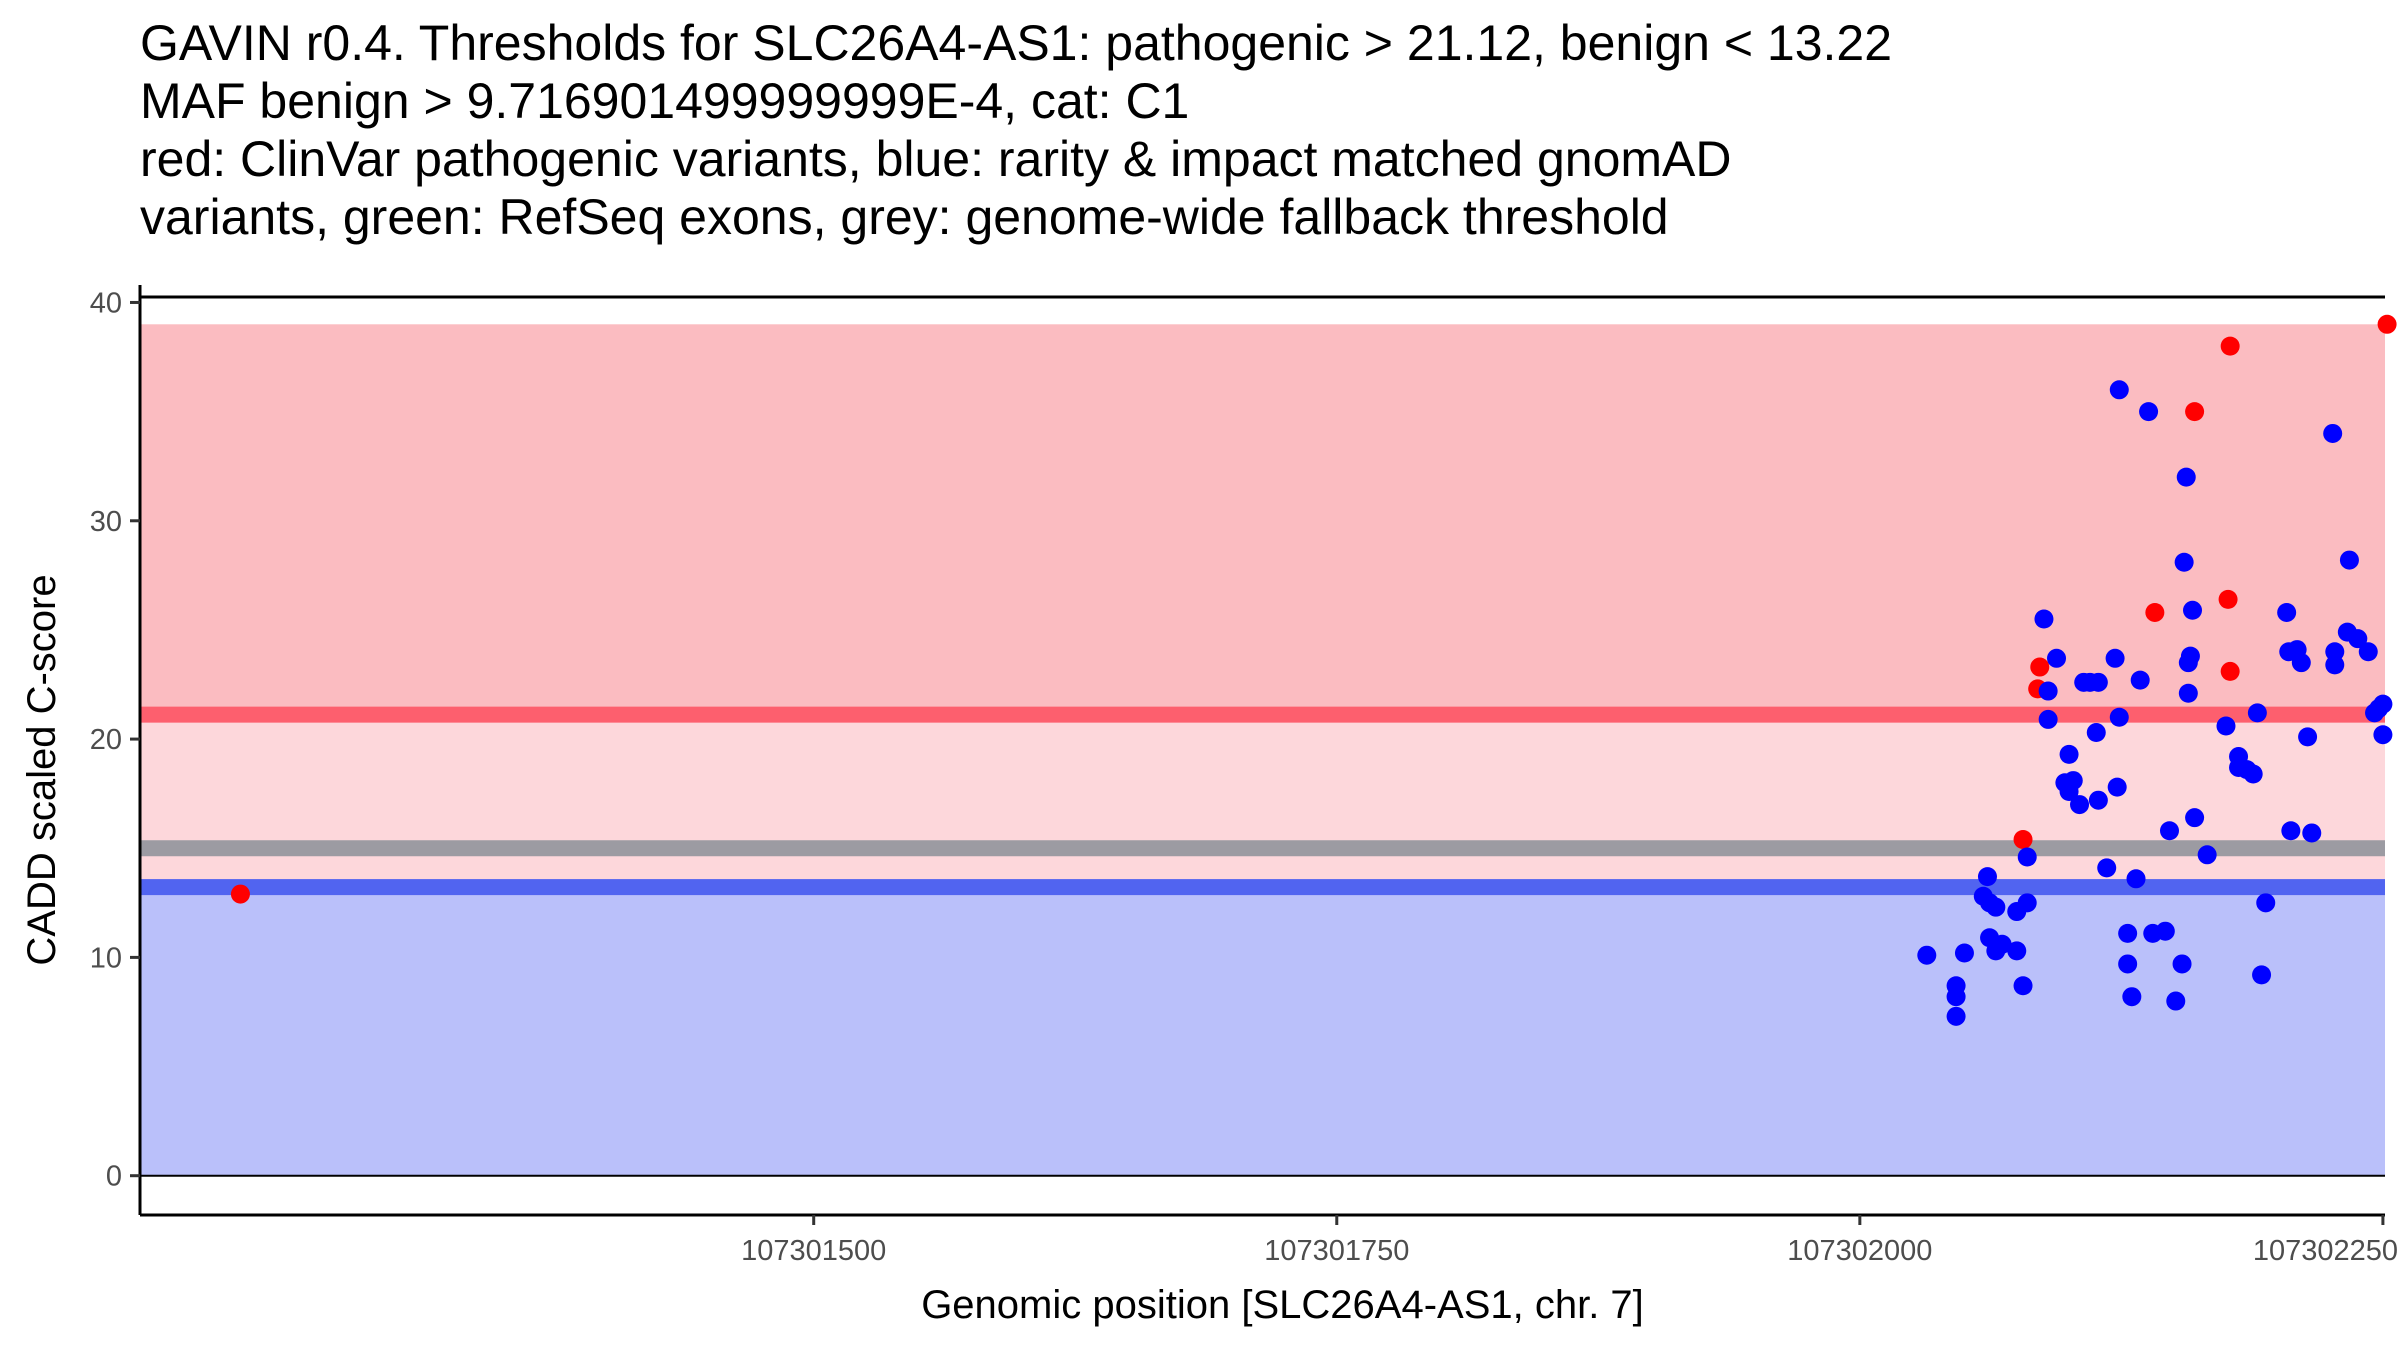 This screenshot has width=2400, height=1350. Describe the element at coordinates (42, 769) in the screenshot. I see `y-axis-title: CADD scaled C-score` at that location.